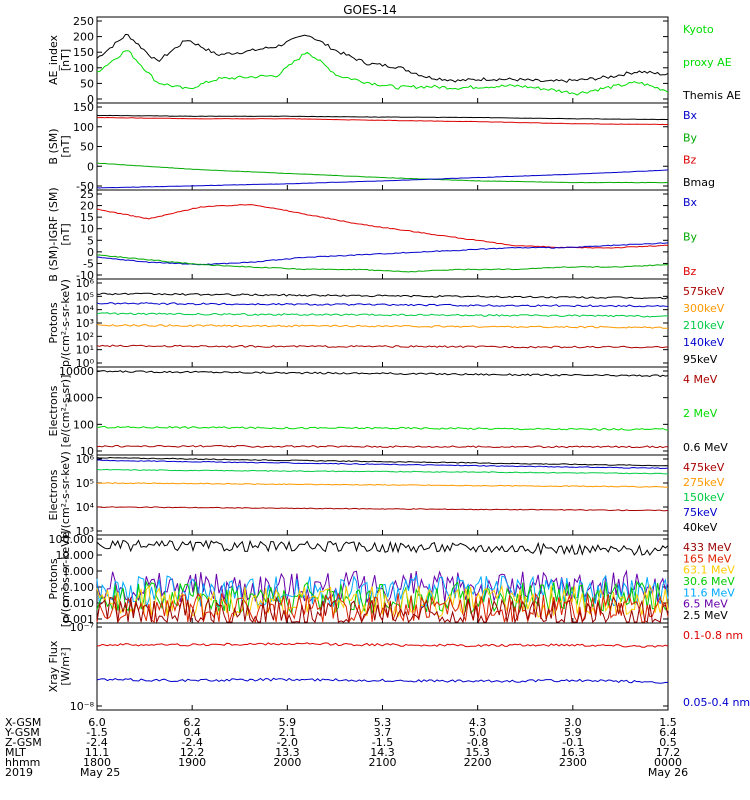  I want to click on legend-entry: Themis AE, so click(711, 95).